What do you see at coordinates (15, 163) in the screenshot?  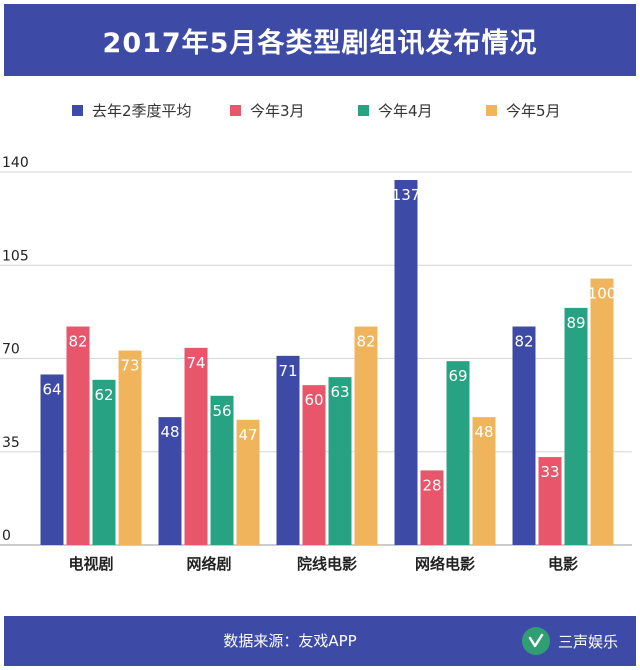 I see `y-tick-label: 140` at bounding box center [15, 163].